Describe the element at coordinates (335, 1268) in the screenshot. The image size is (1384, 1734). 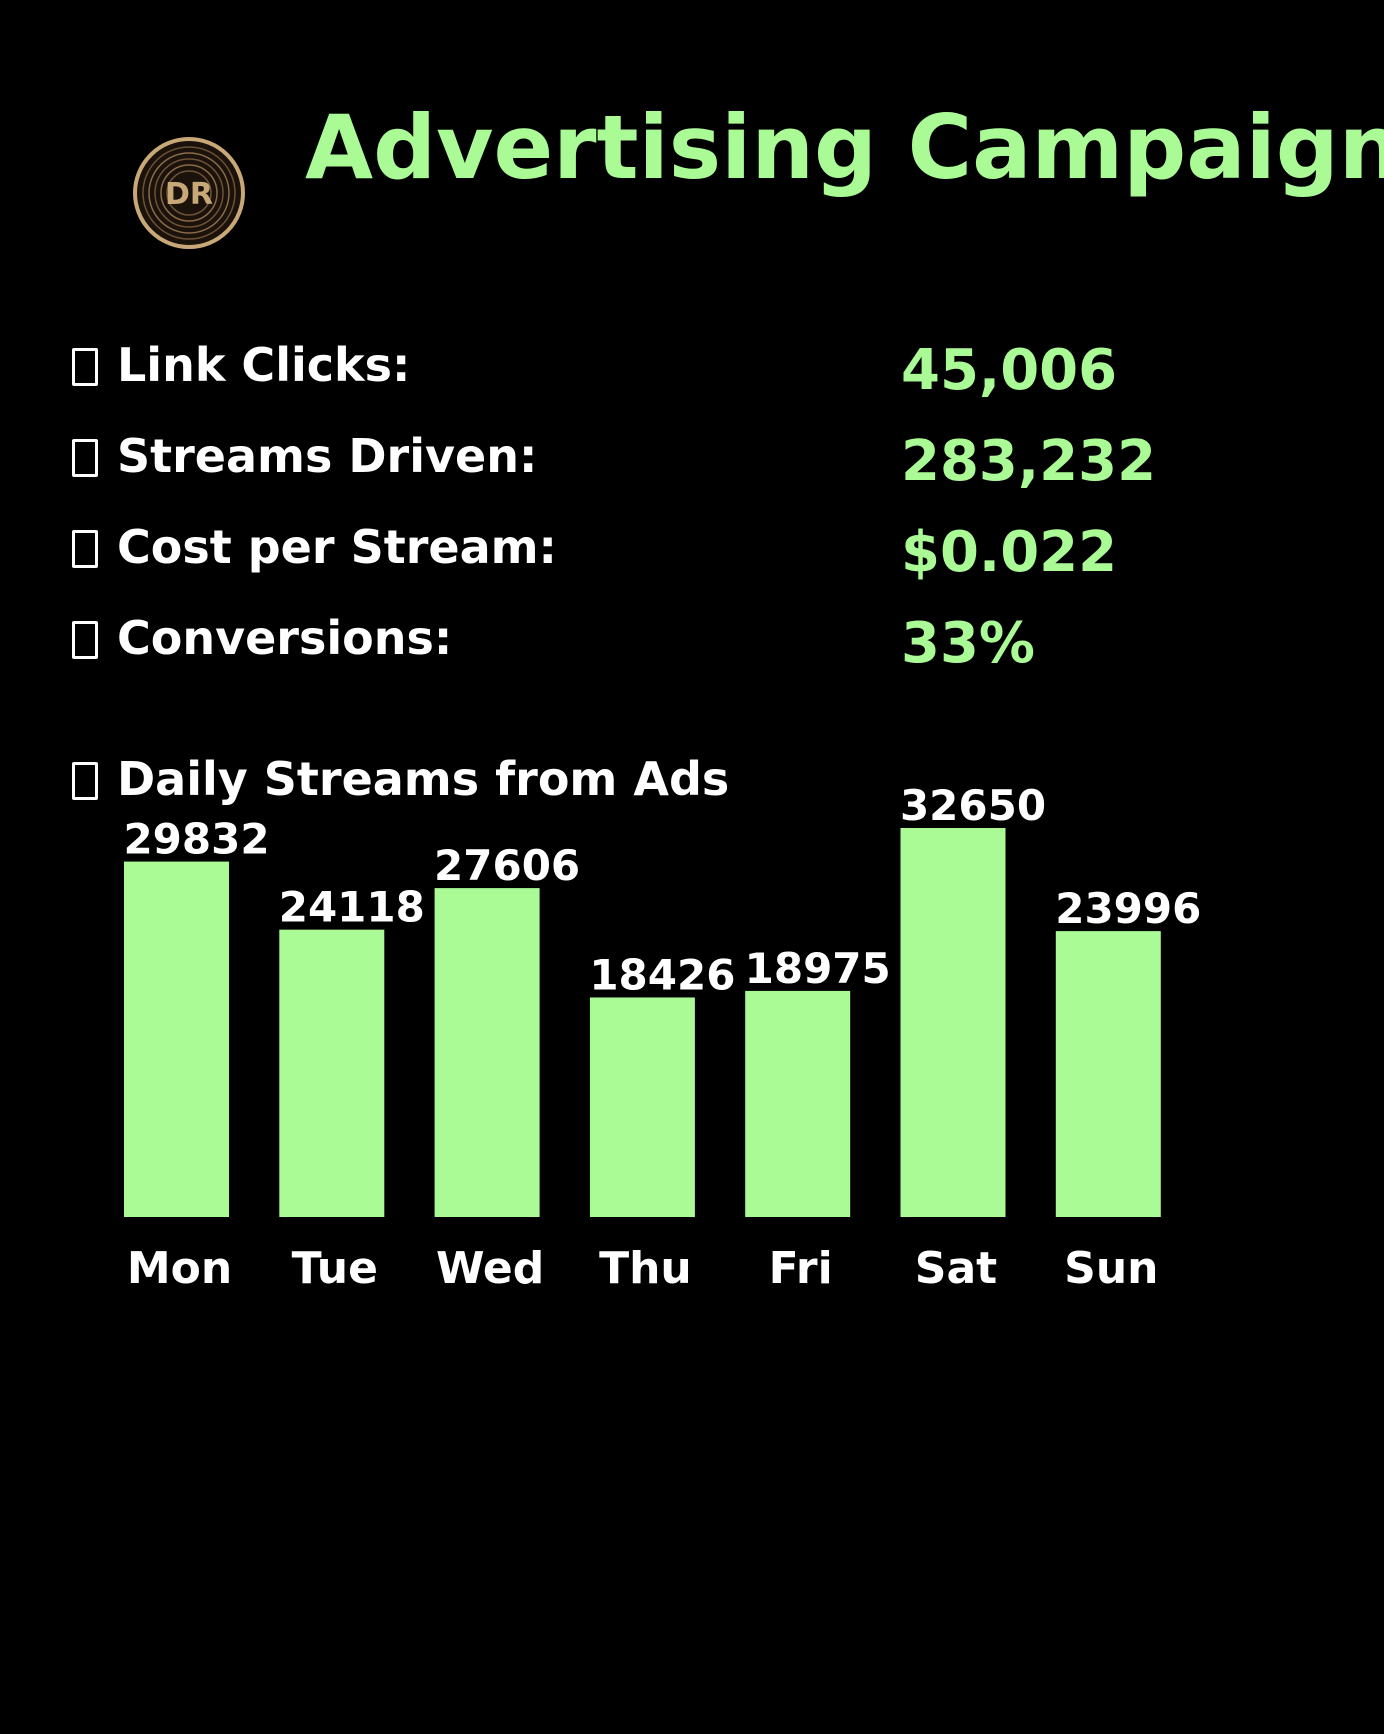
I see `x-tick-label: Tue` at that location.